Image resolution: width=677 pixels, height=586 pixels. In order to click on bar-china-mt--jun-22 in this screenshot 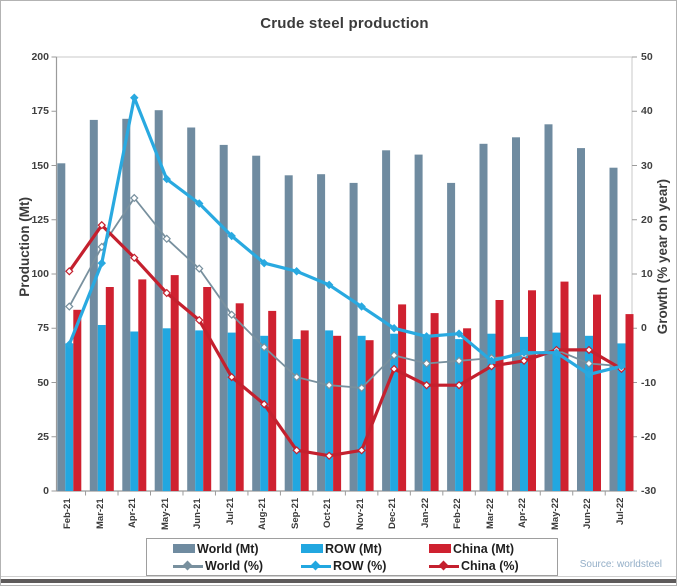, I will do `click(597, 392)`.